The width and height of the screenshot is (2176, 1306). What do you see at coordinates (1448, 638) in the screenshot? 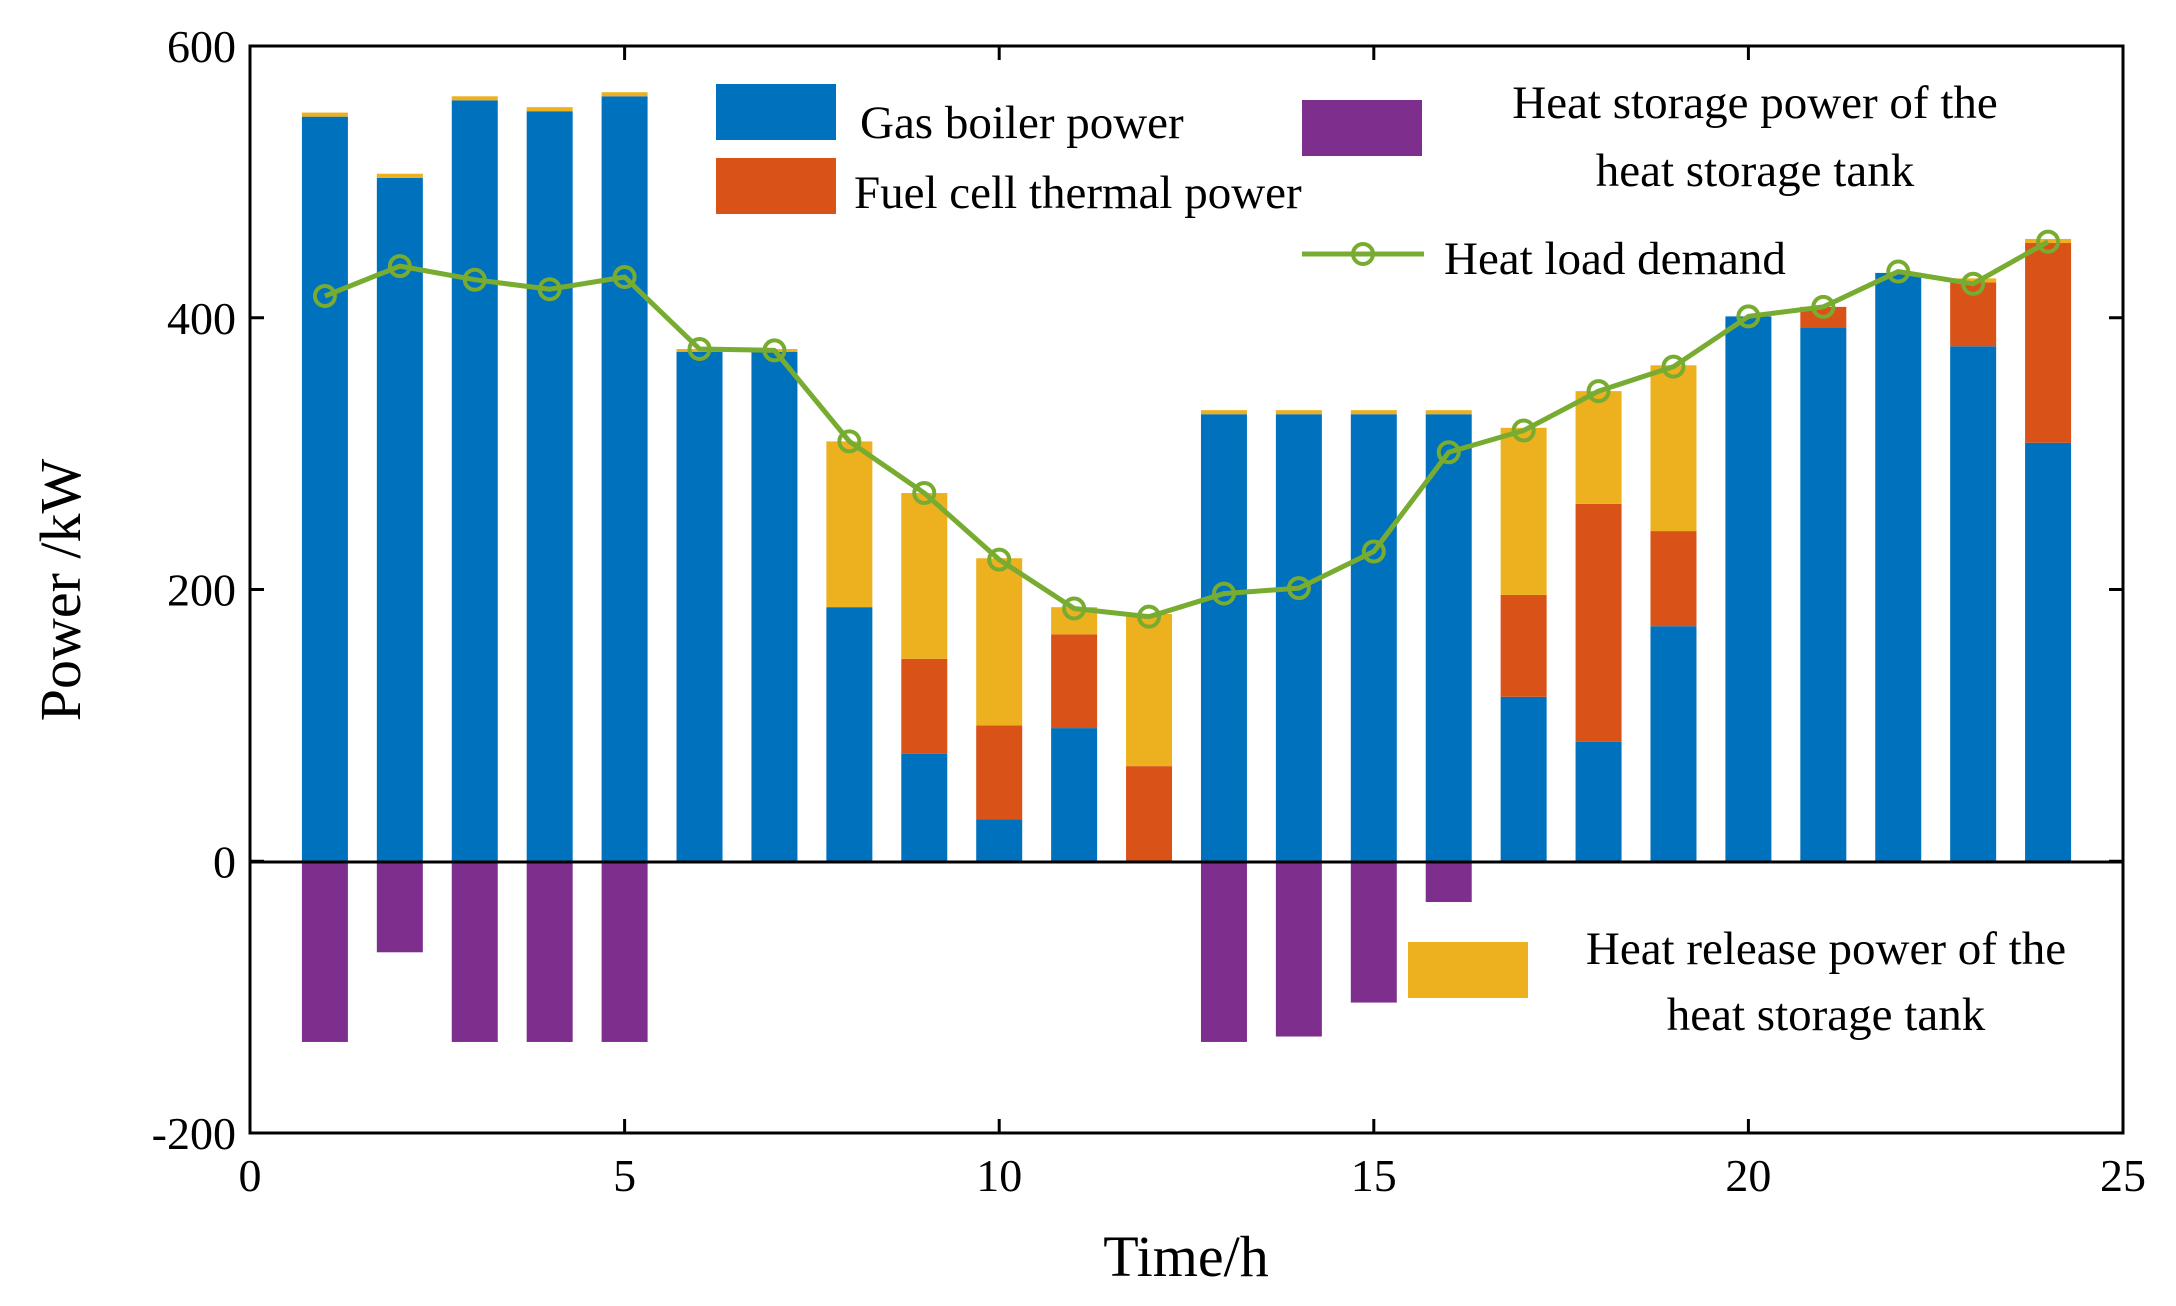
I see `bar-gas-boiler-power-t16` at bounding box center [1448, 638].